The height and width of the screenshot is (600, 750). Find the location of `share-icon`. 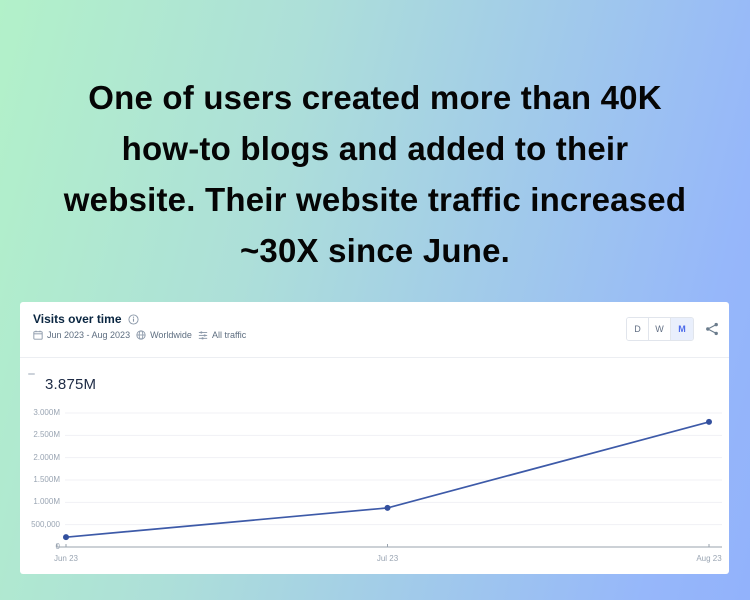

share-icon is located at coordinates (712, 329).